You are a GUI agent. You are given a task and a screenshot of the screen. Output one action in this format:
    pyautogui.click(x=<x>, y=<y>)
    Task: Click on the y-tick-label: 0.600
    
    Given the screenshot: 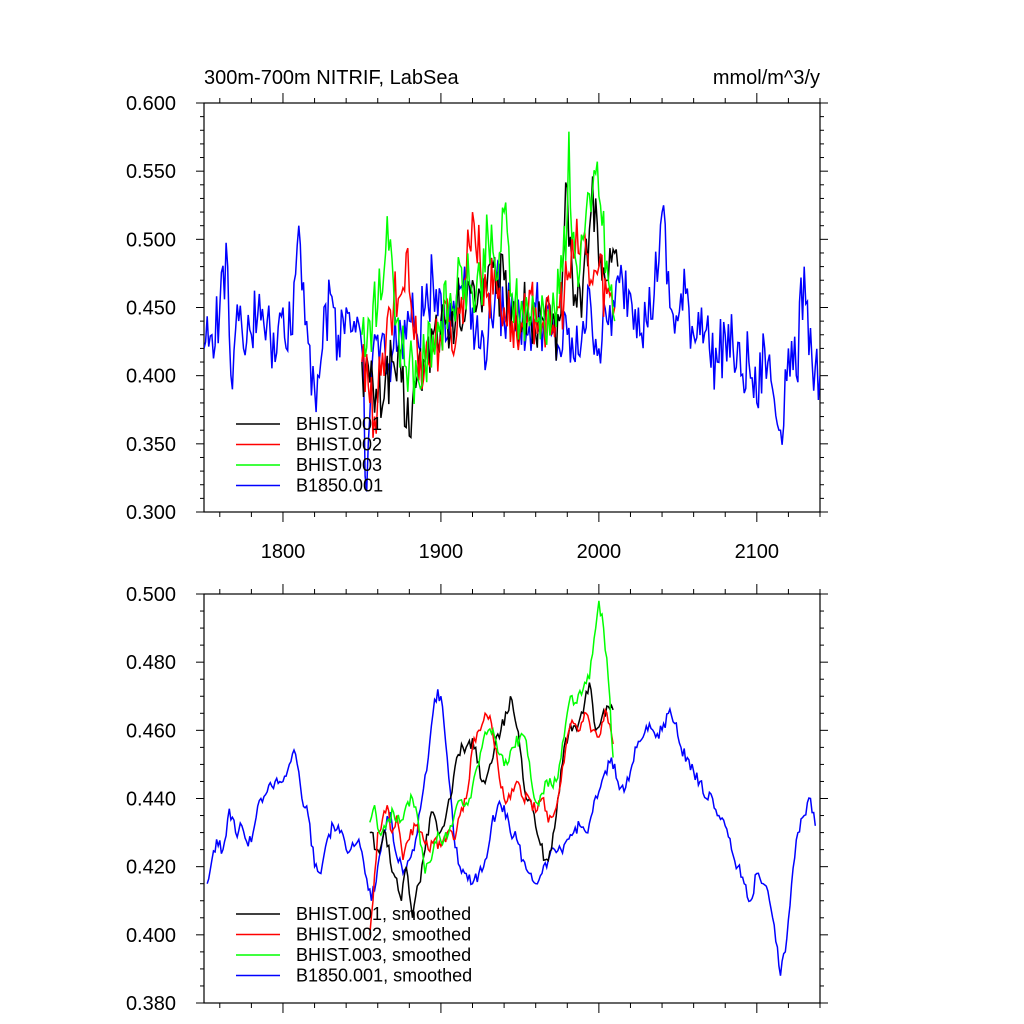 What is the action you would take?
    pyautogui.click(x=151, y=104)
    